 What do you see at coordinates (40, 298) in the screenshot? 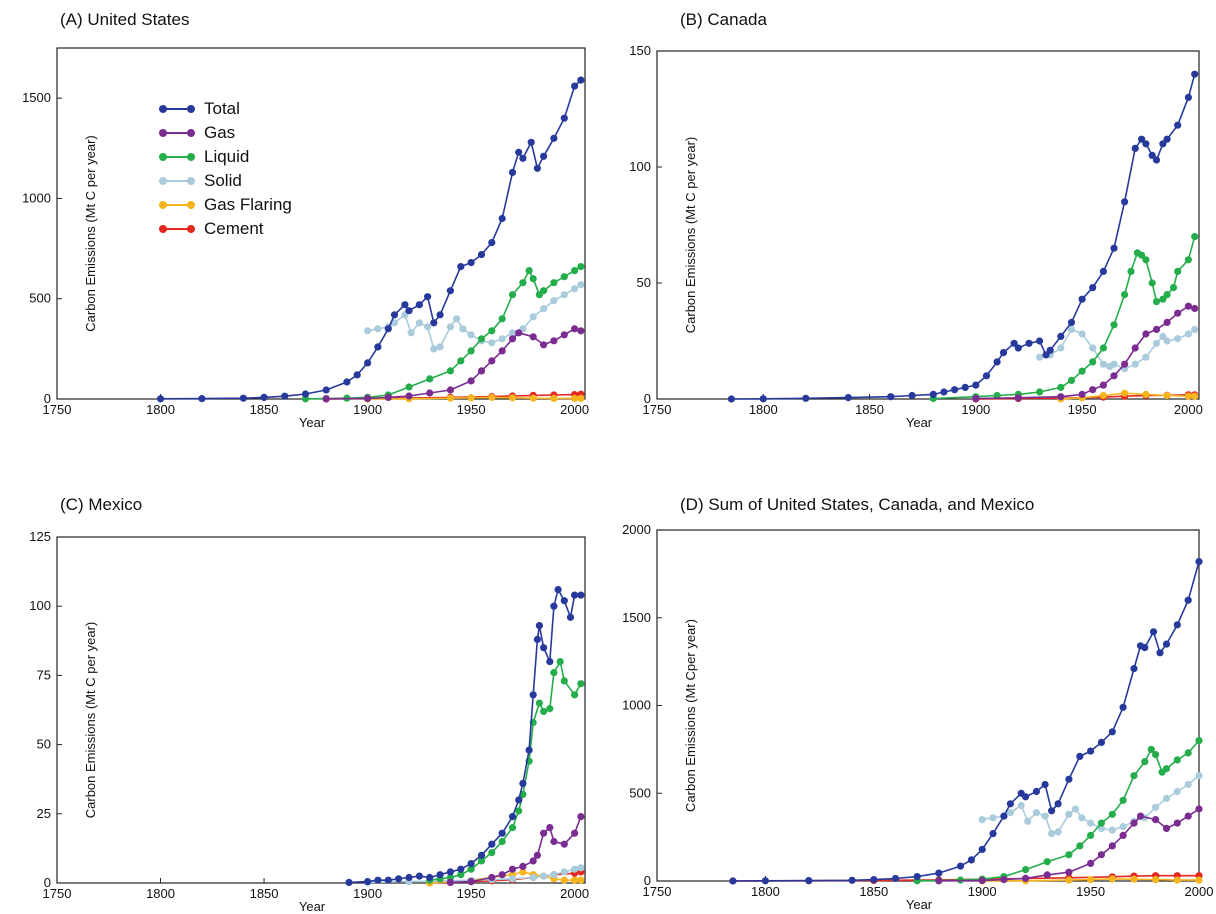
I see `y-tick-label: 500` at bounding box center [40, 298].